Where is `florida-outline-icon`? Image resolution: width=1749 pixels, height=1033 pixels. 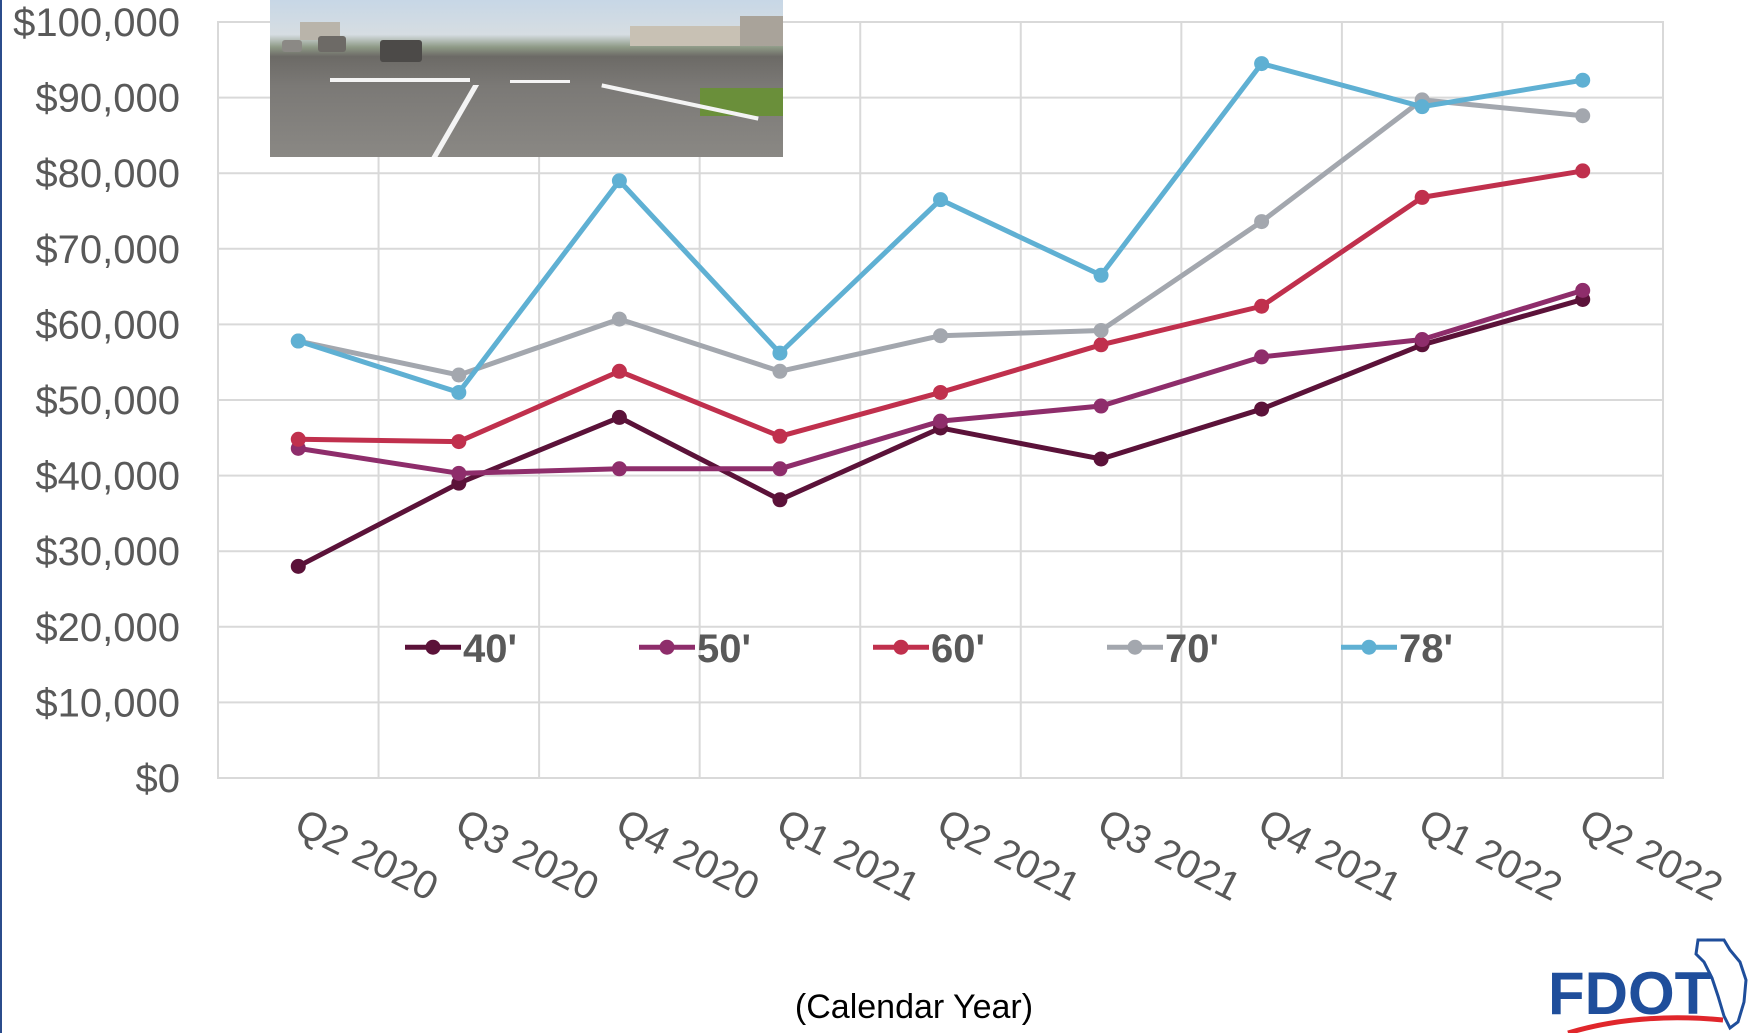
florida-outline-icon is located at coordinates (1721, 984).